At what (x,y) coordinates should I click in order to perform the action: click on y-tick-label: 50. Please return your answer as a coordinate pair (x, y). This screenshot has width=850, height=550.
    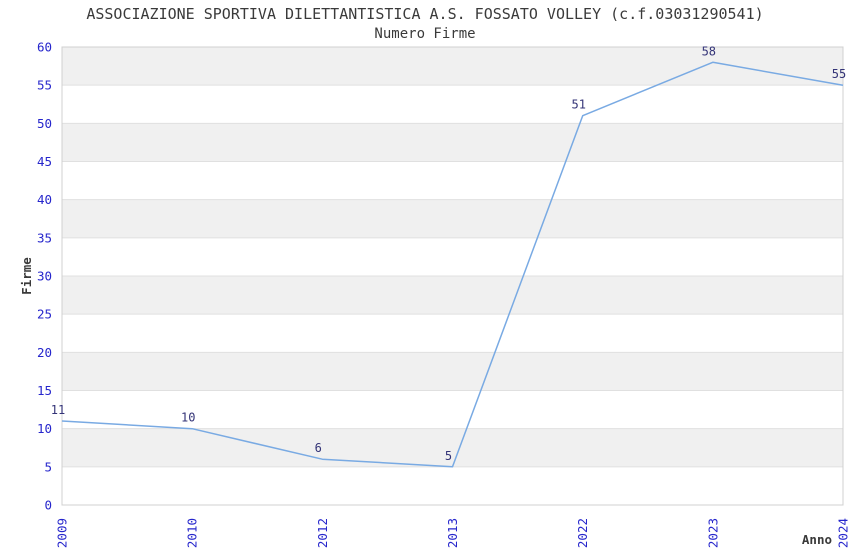
    Looking at the image, I should click on (44, 123).